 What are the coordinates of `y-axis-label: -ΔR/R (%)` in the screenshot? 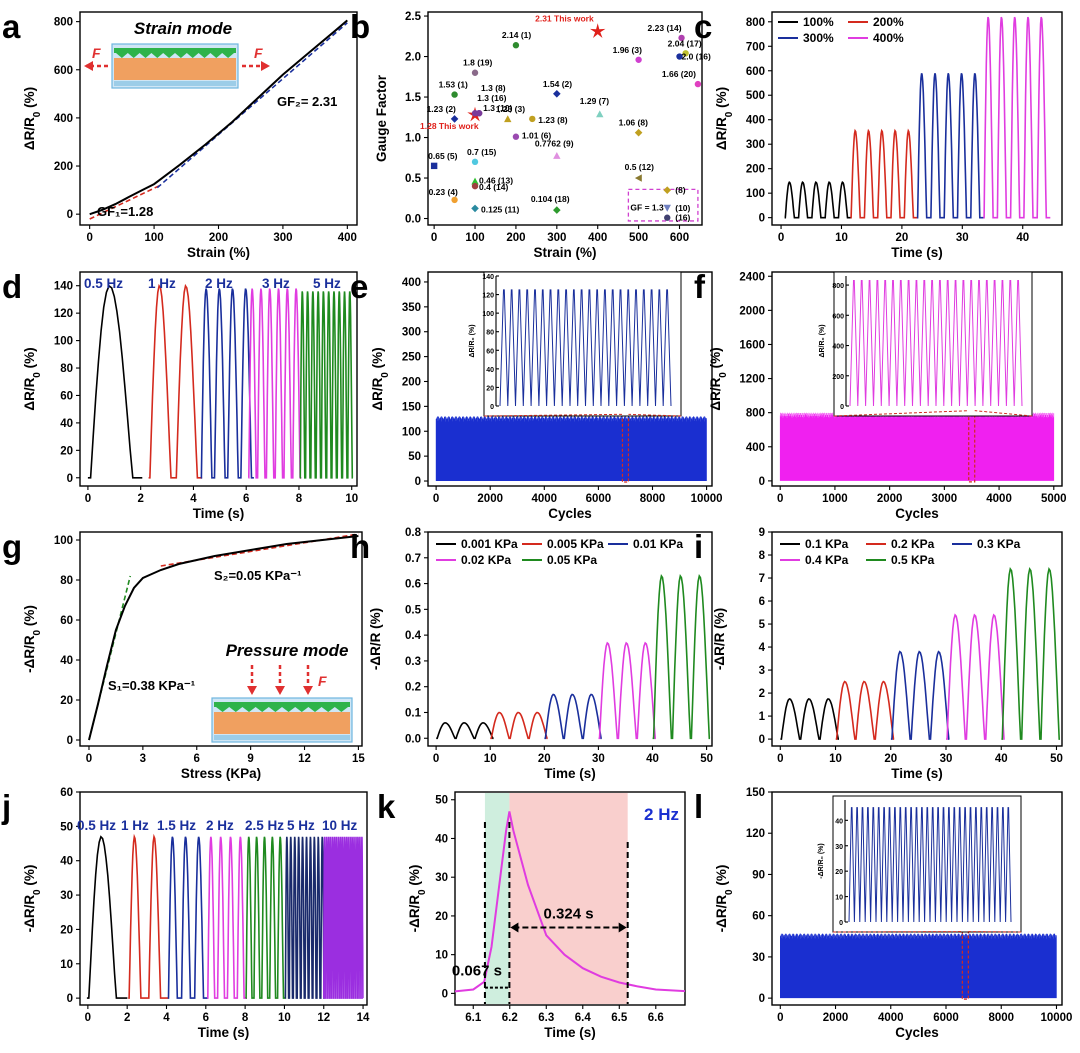 It's located at (719, 639).